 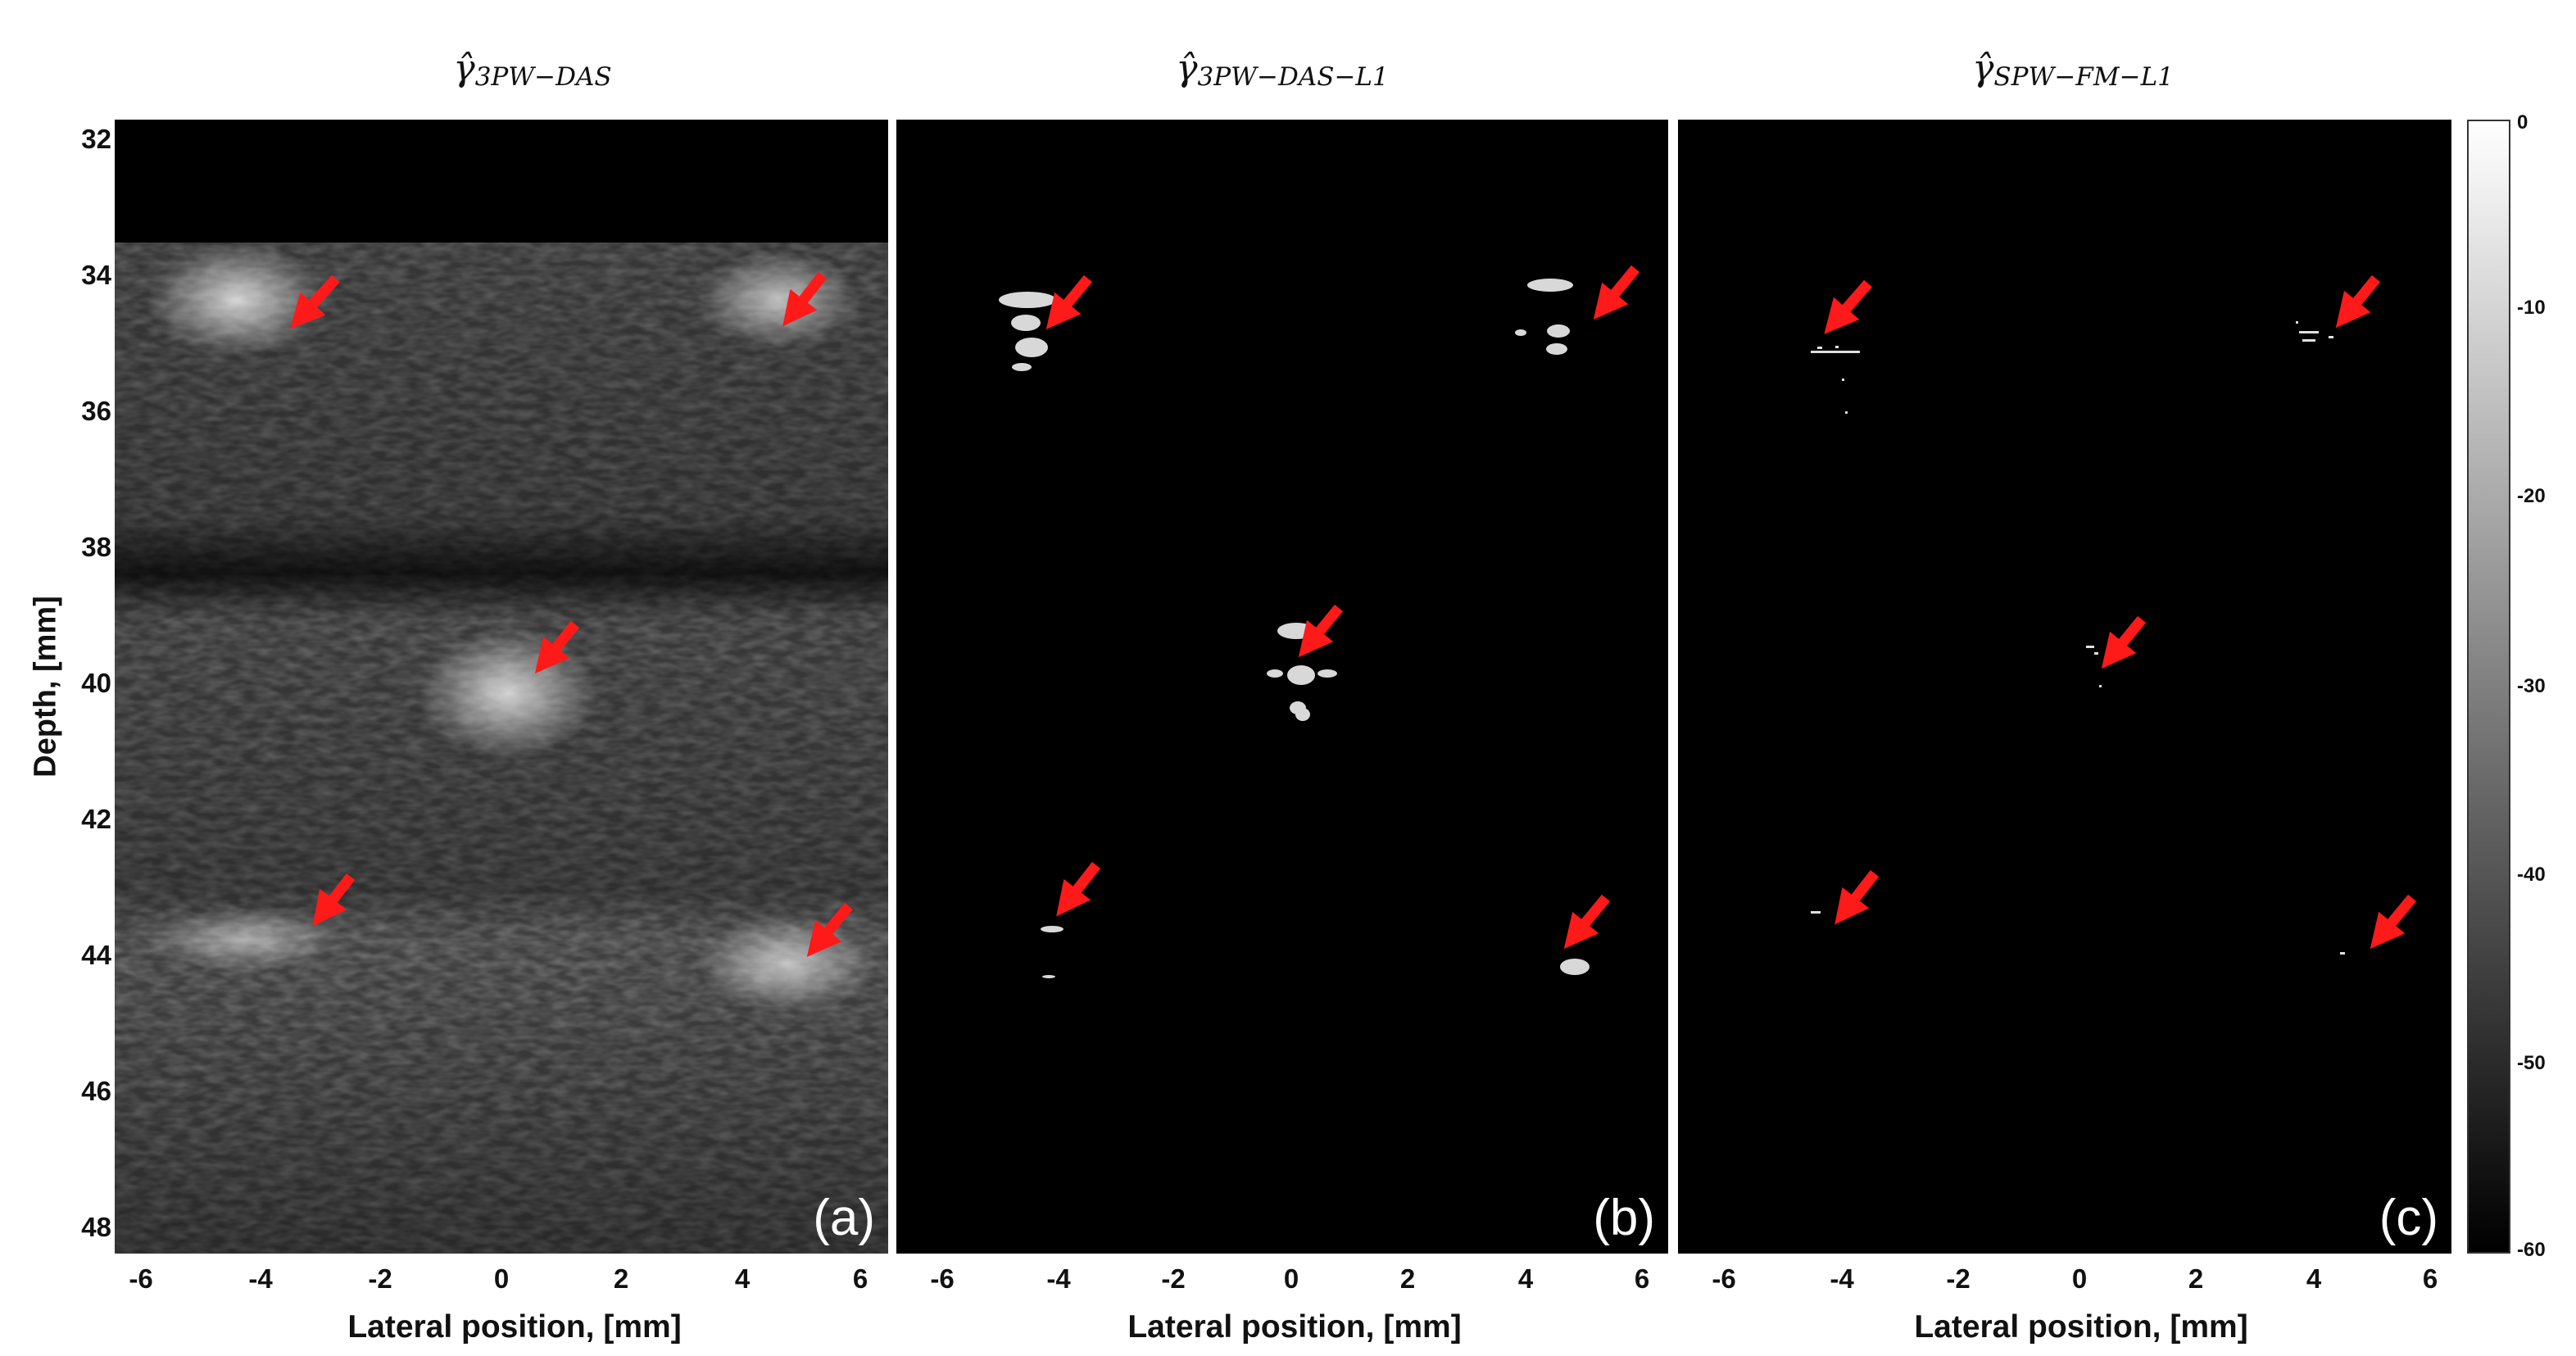 What do you see at coordinates (2488, 687) in the screenshot?
I see `colorbar` at bounding box center [2488, 687].